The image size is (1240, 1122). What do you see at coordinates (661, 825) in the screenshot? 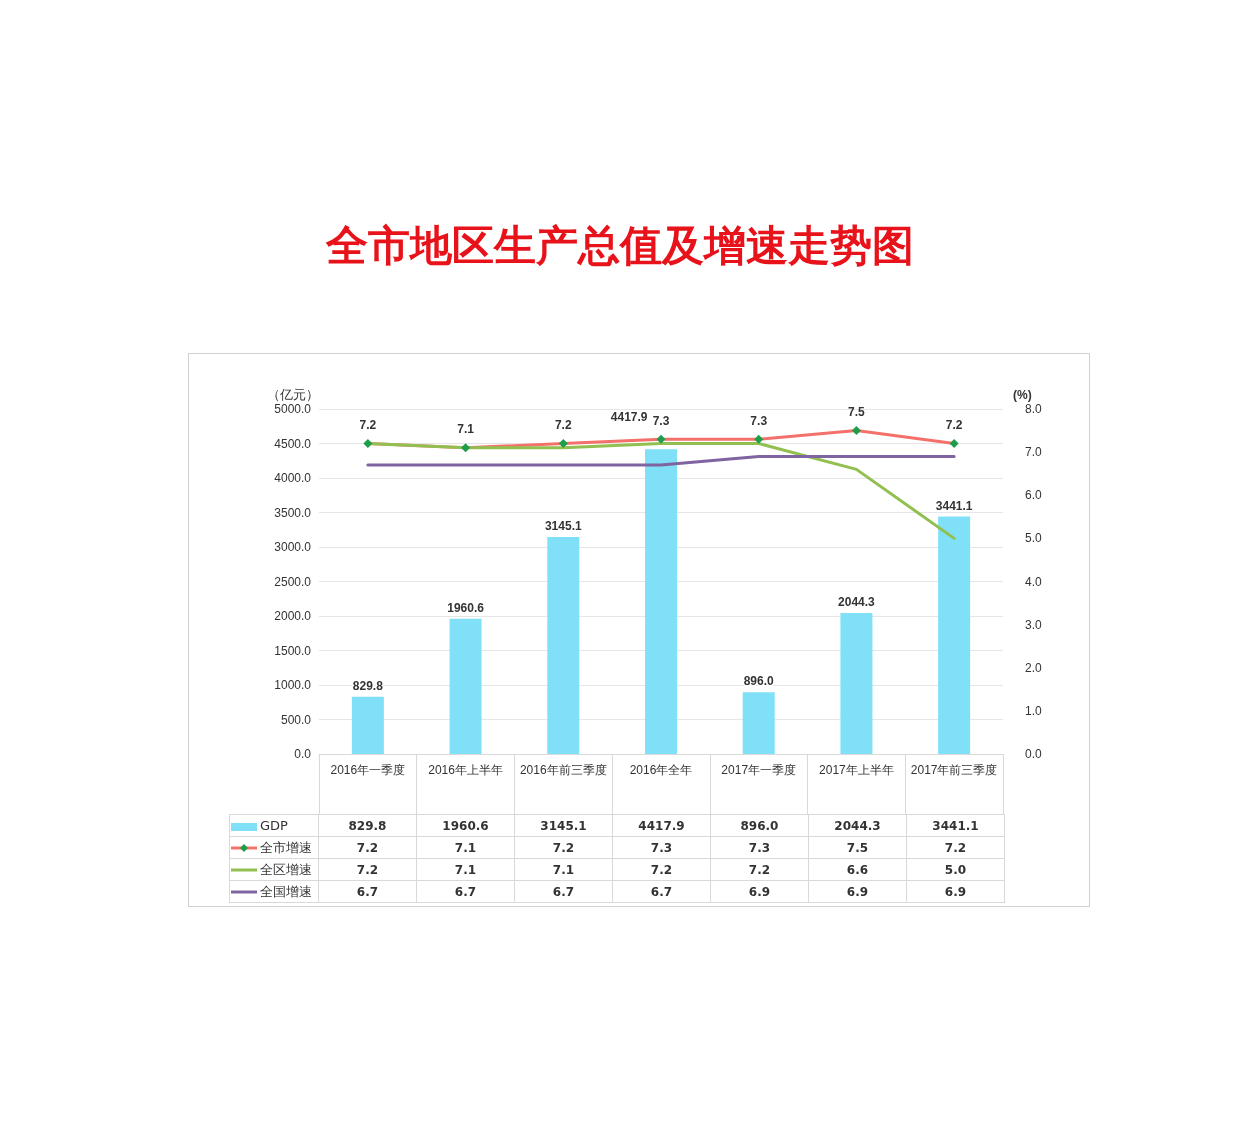
I see `data-label: 4417.9` at bounding box center [661, 825].